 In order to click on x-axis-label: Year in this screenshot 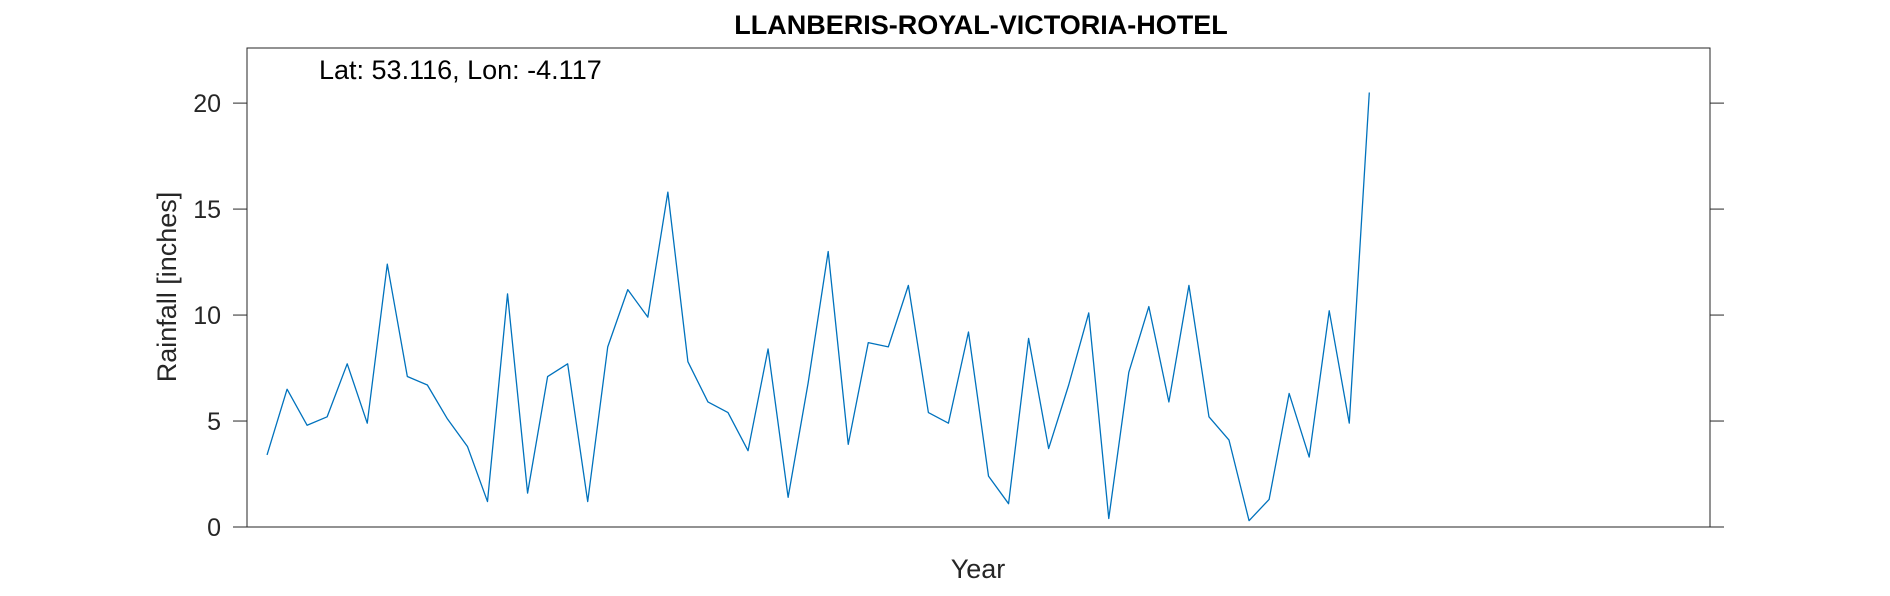, I will do `click(978, 569)`.